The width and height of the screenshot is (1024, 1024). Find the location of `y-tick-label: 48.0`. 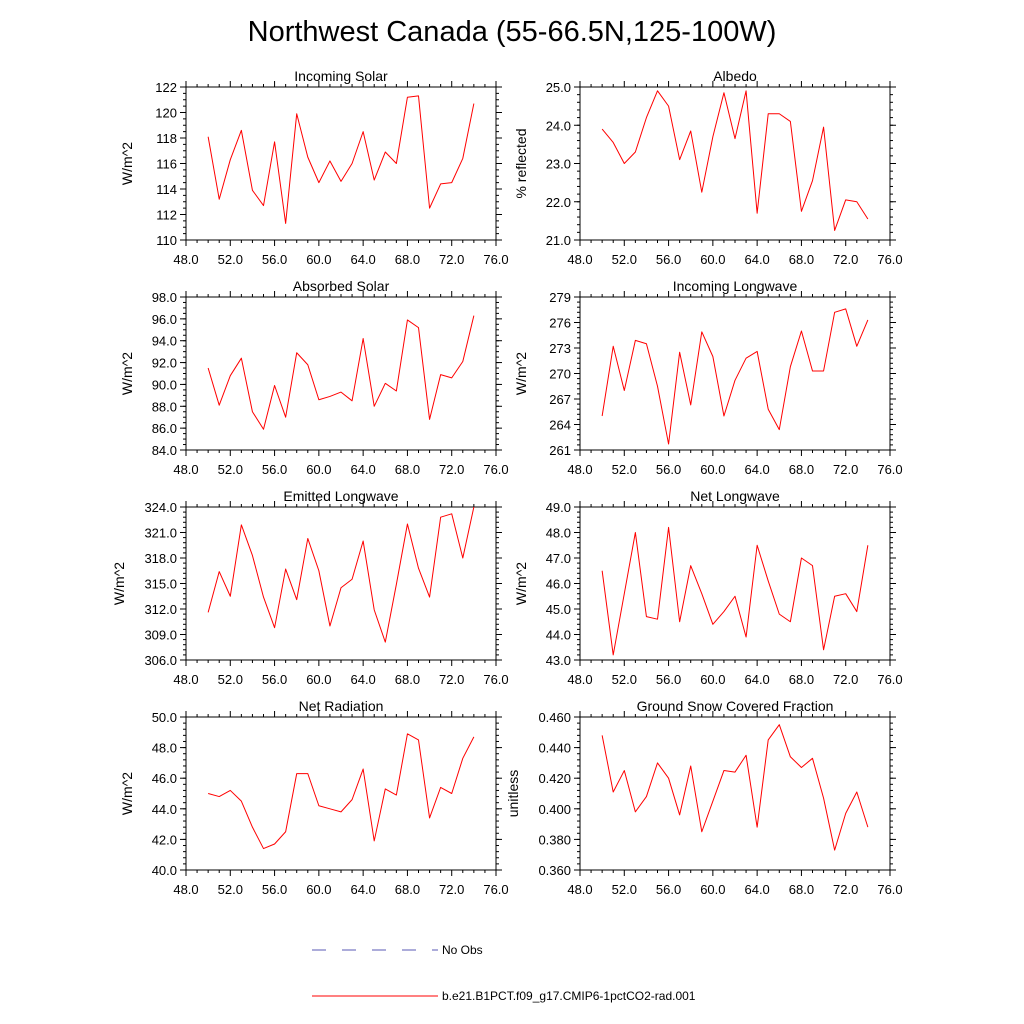

y-tick-label: 48.0 is located at coordinates (164, 748).